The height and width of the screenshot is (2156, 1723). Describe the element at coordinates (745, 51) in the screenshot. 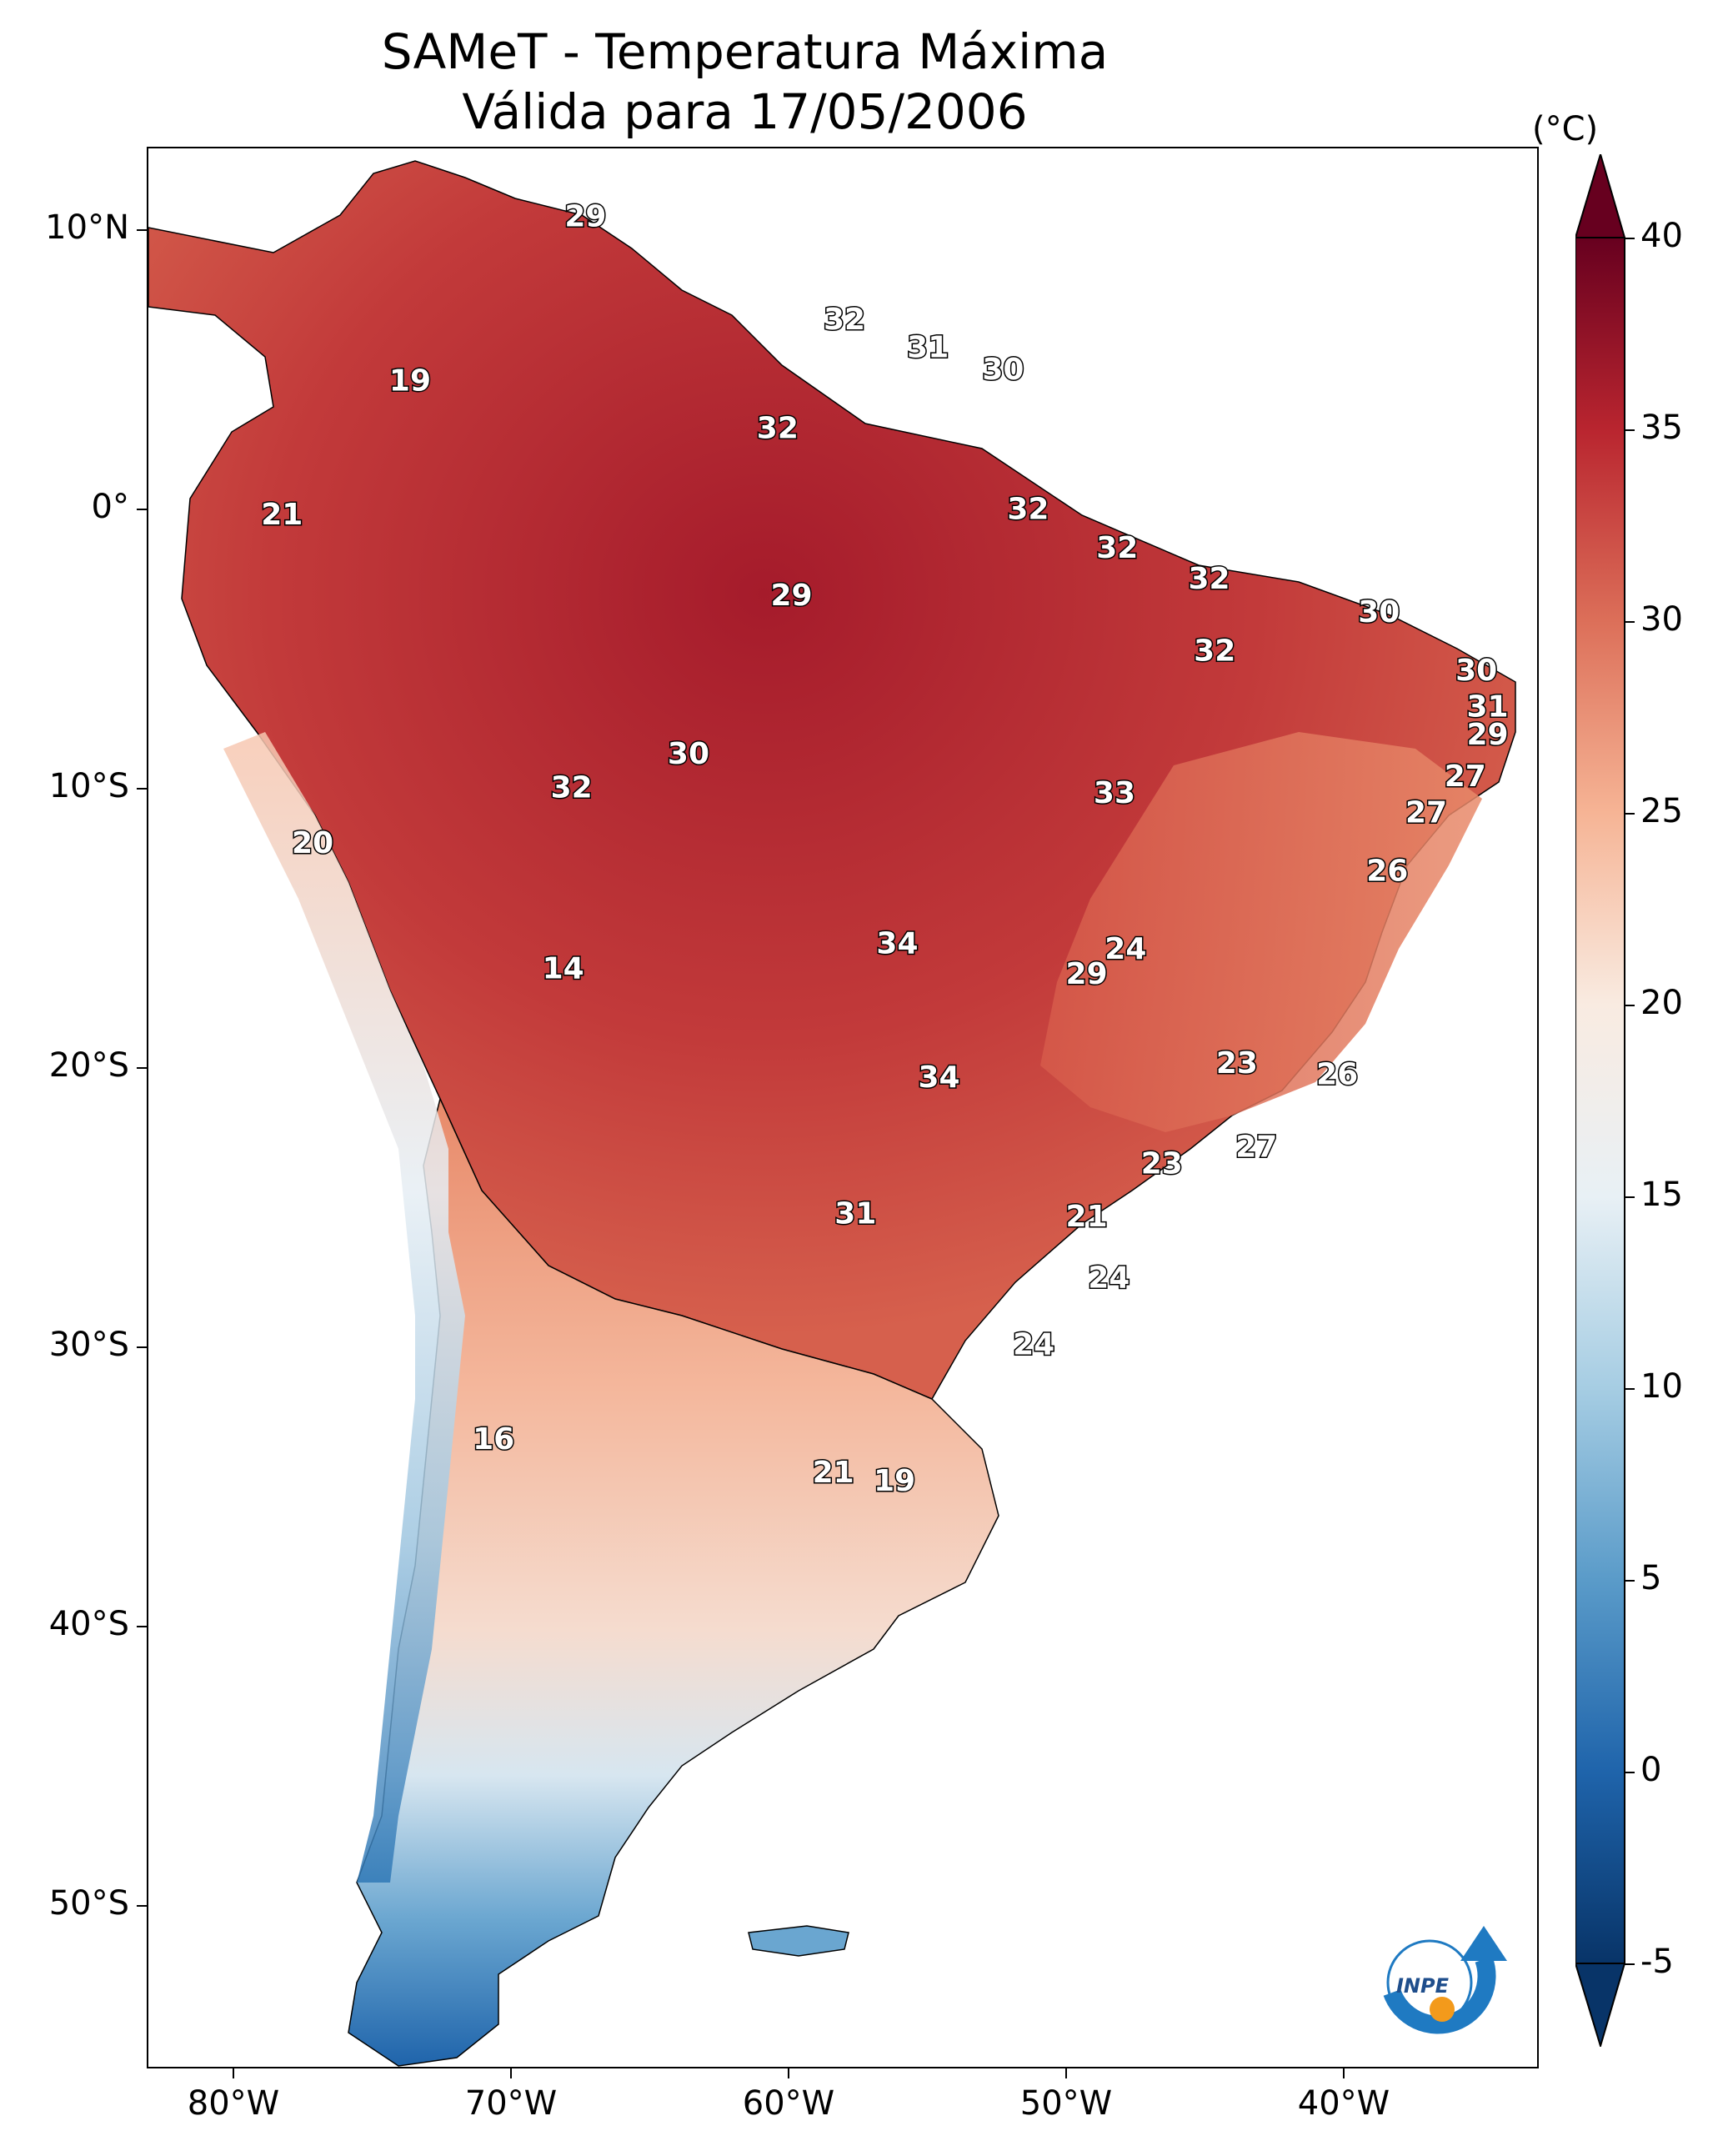

I see `chart-title: SAMeT - Temperatura Máxima` at that location.